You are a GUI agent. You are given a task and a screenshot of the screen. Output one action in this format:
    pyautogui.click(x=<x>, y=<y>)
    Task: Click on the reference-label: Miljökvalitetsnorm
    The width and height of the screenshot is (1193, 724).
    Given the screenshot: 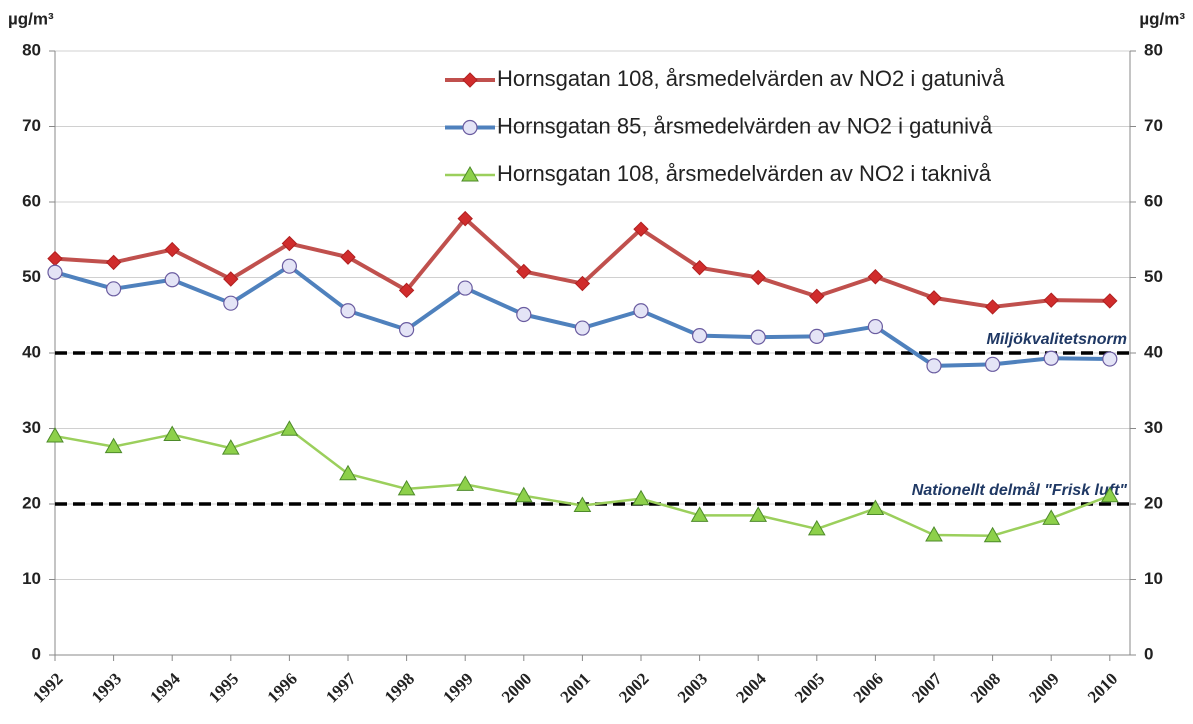 What is the action you would take?
    pyautogui.click(x=1057, y=339)
    